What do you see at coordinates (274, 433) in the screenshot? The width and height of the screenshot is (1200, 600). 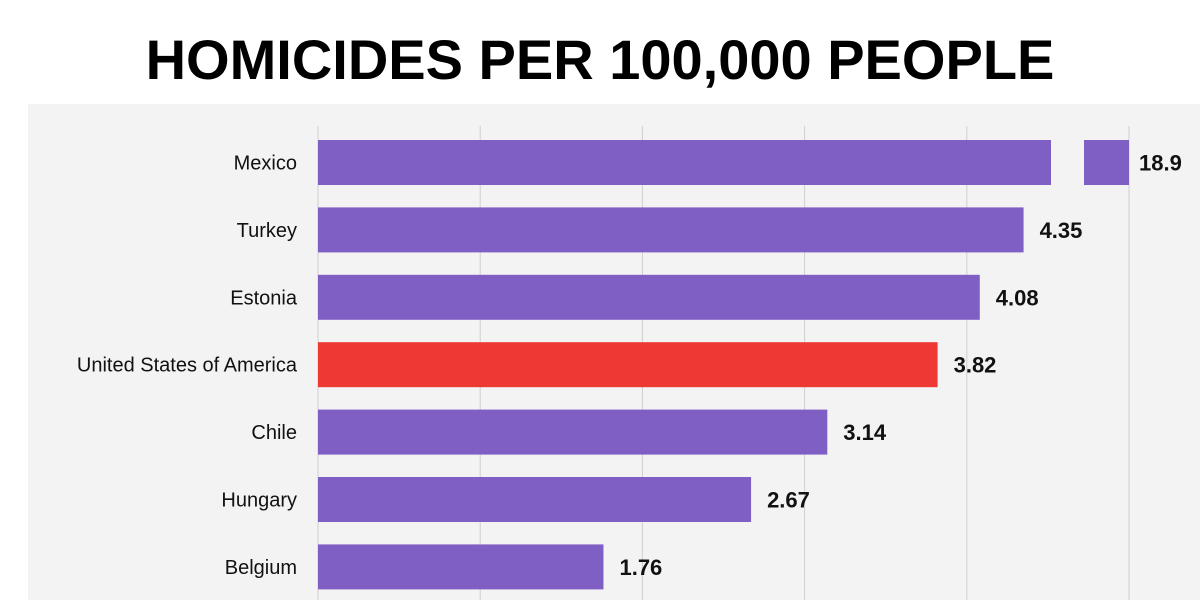 I see `category-label-chile: Chile` at bounding box center [274, 433].